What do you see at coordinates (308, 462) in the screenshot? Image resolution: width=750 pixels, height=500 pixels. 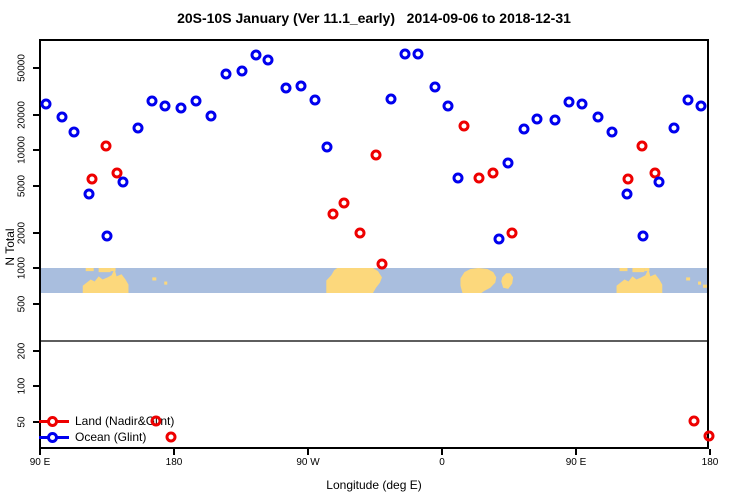 I see `x-tick-label: 90 W` at bounding box center [308, 462].